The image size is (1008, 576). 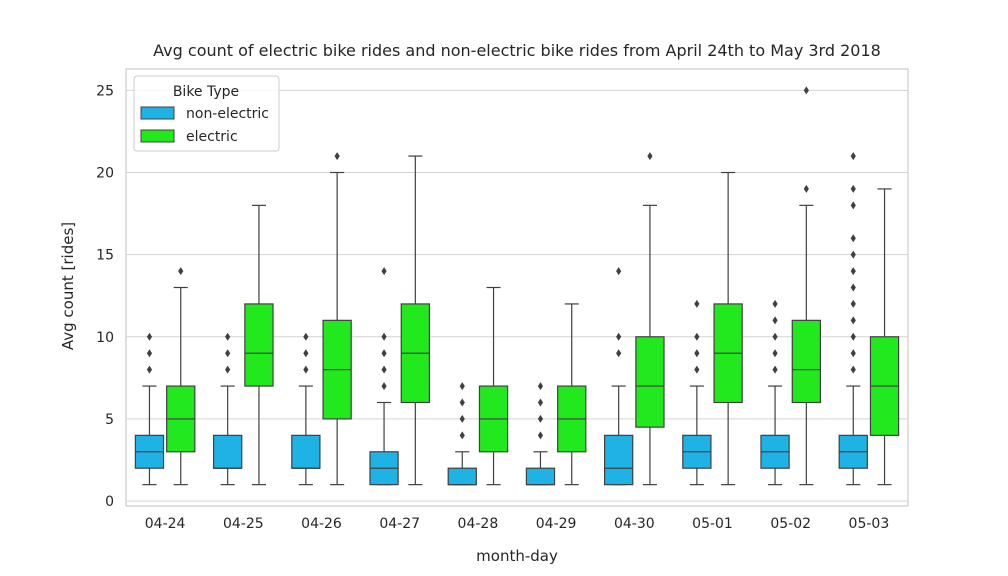 I want to click on x-tick-label: 04-27, so click(x=399, y=524).